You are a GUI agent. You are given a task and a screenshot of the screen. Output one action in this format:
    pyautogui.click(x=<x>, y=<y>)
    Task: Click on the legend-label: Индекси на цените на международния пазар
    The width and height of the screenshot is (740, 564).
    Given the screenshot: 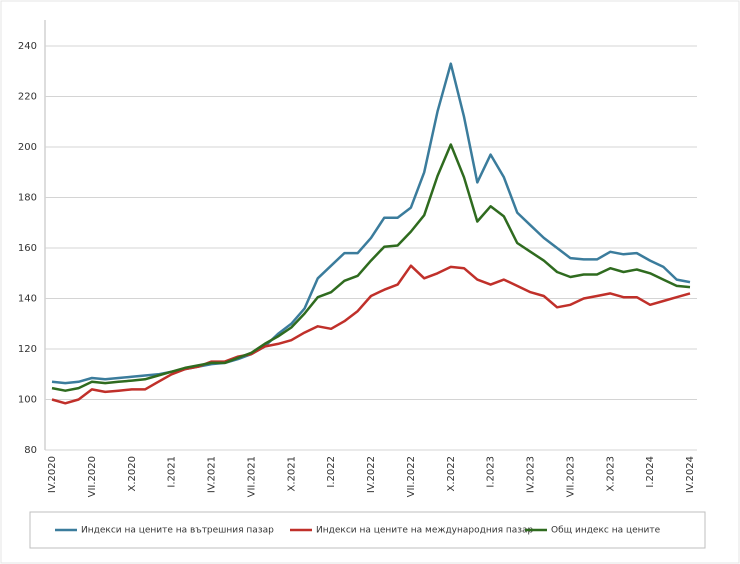 What is the action you would take?
    pyautogui.click(x=425, y=531)
    